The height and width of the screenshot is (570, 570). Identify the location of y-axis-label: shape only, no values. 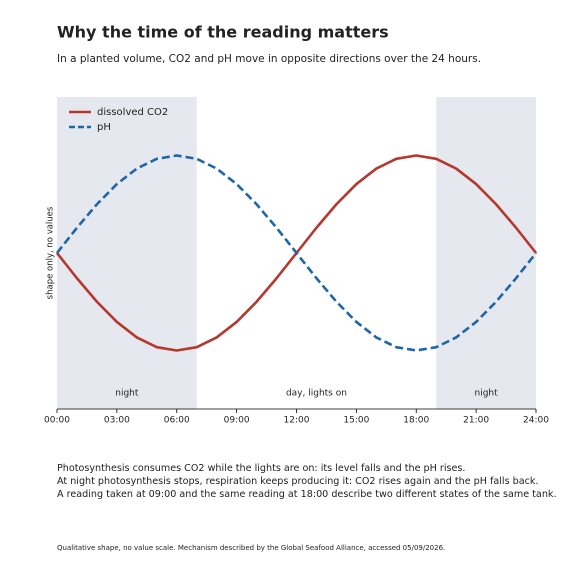
(51, 252).